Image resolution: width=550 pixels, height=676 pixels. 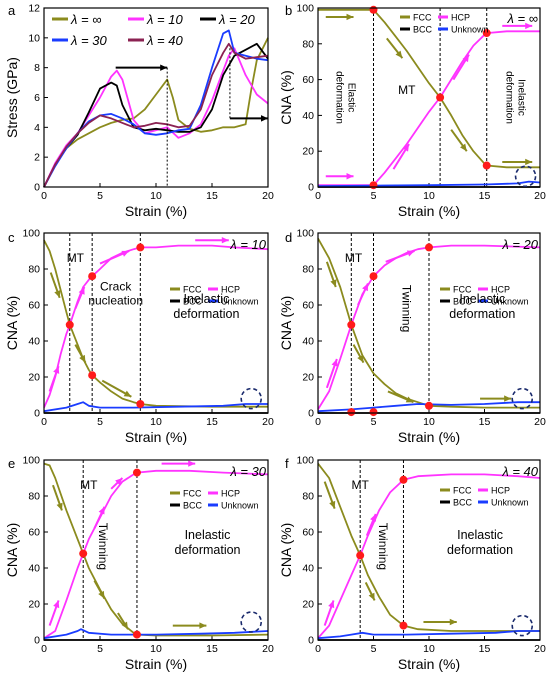 I want to click on lambda-label: λ = ∞, so click(x=522, y=18).